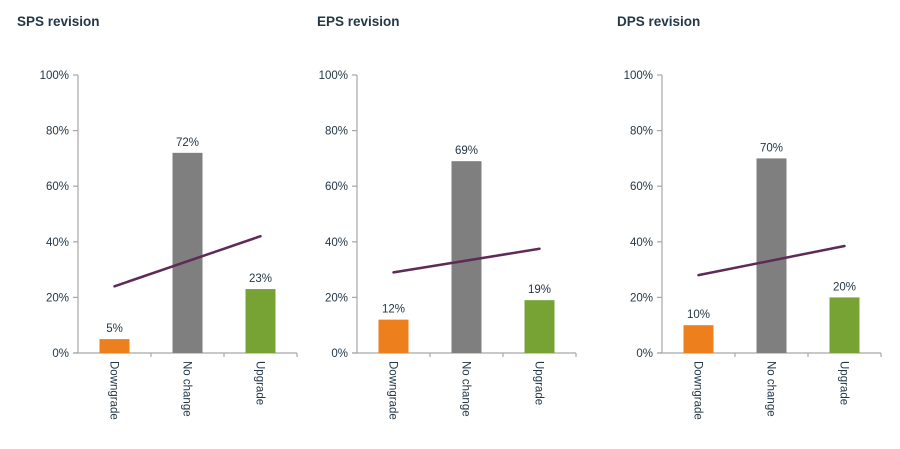  What do you see at coordinates (58, 21) in the screenshot?
I see `chart-title-sps: SPS revision` at bounding box center [58, 21].